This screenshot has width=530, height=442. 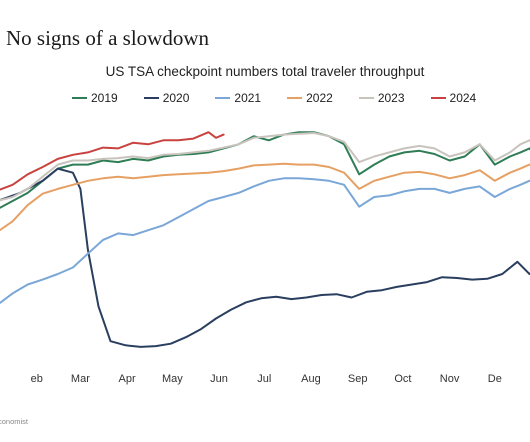 What do you see at coordinates (172, 379) in the screenshot?
I see `x-tick-label: May` at bounding box center [172, 379].